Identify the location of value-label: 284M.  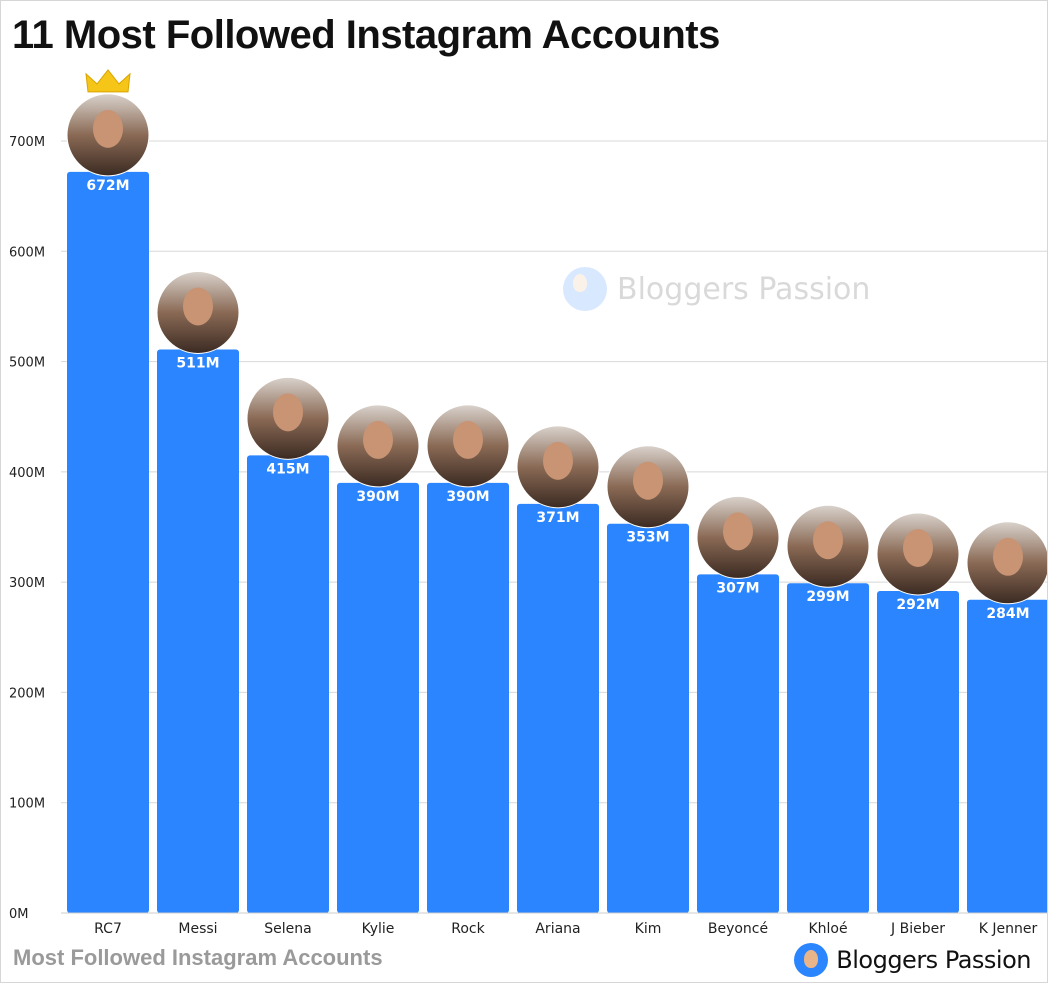
(1007, 614).